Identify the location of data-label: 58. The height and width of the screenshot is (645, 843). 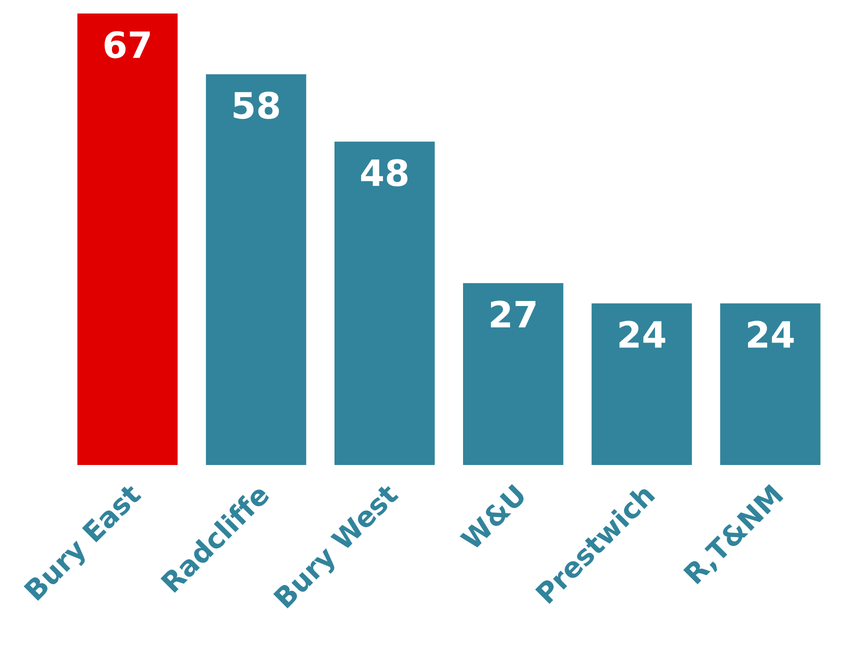
(256, 105).